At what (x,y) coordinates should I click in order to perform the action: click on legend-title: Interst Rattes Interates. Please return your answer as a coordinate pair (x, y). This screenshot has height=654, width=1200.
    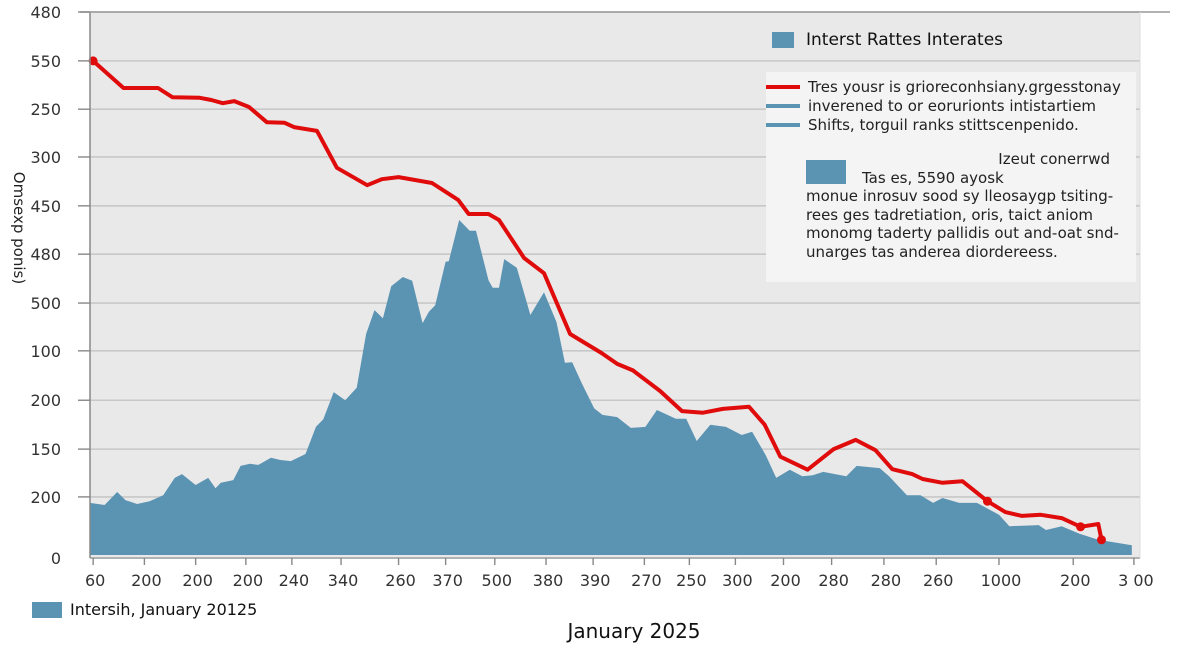
    Looking at the image, I should click on (887, 40).